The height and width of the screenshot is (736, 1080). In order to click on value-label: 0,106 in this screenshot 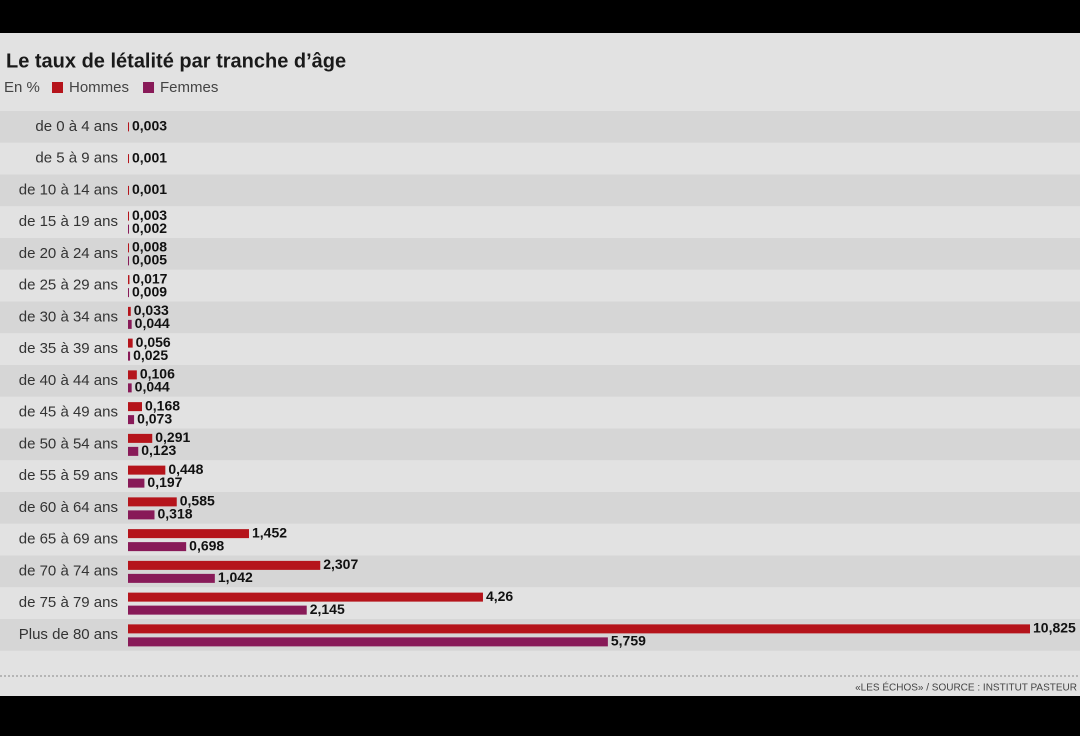, I will do `click(157, 374)`.